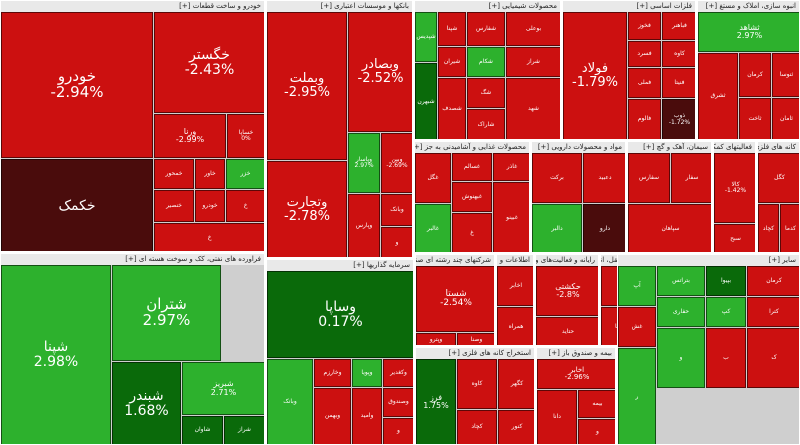 The width and height of the screenshot is (800, 445). I want to click on stock-tile: بتراتس, so click(681, 281).